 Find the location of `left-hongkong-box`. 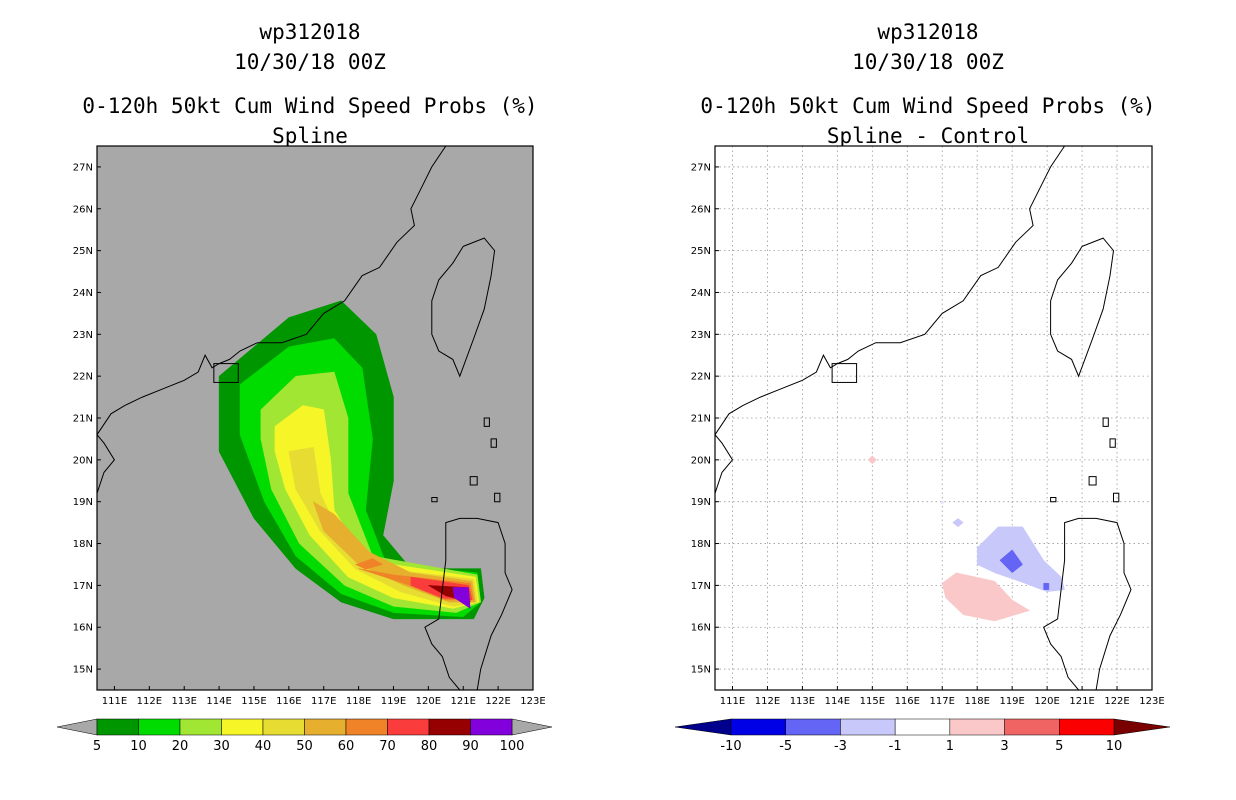

left-hongkong-box is located at coordinates (226, 373).